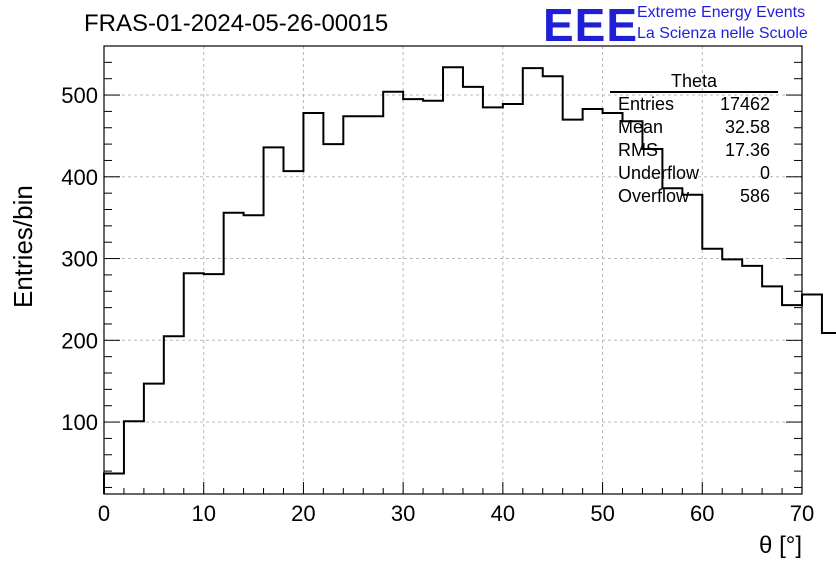 The height and width of the screenshot is (572, 836). What do you see at coordinates (780, 545) in the screenshot?
I see `x-axis-label: θ [°]` at bounding box center [780, 545].